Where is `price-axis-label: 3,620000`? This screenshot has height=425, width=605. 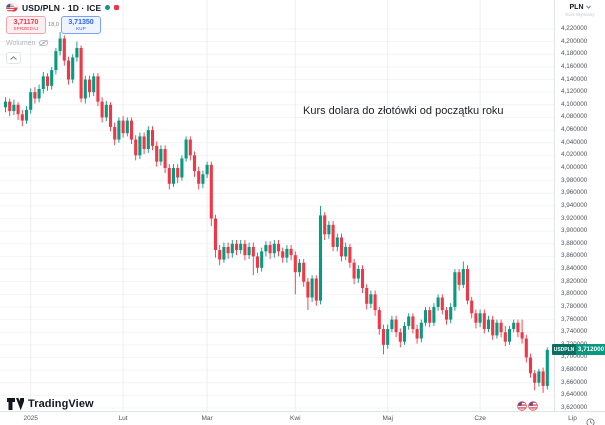 price-axis-label: 3,620000 is located at coordinates (574, 408).